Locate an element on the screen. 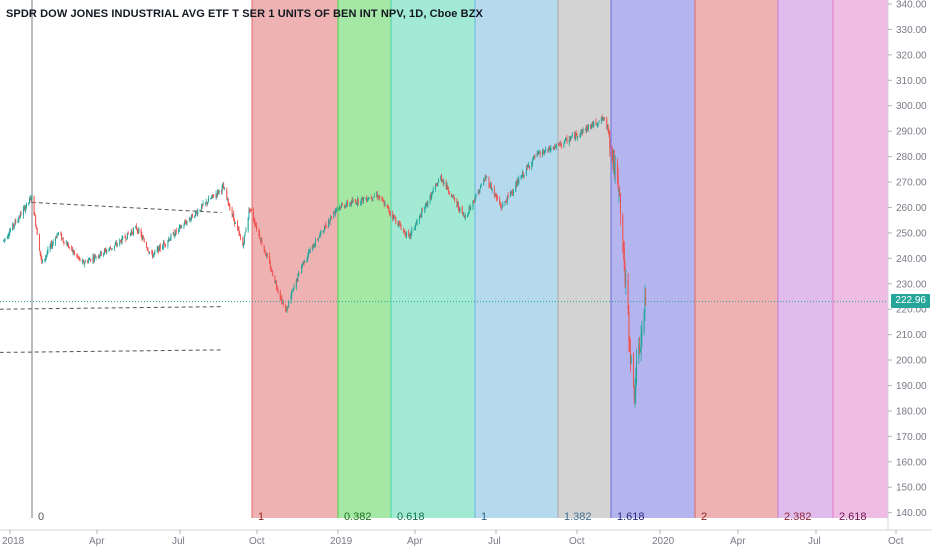  time-tick-label: Jul is located at coordinates (814, 541).